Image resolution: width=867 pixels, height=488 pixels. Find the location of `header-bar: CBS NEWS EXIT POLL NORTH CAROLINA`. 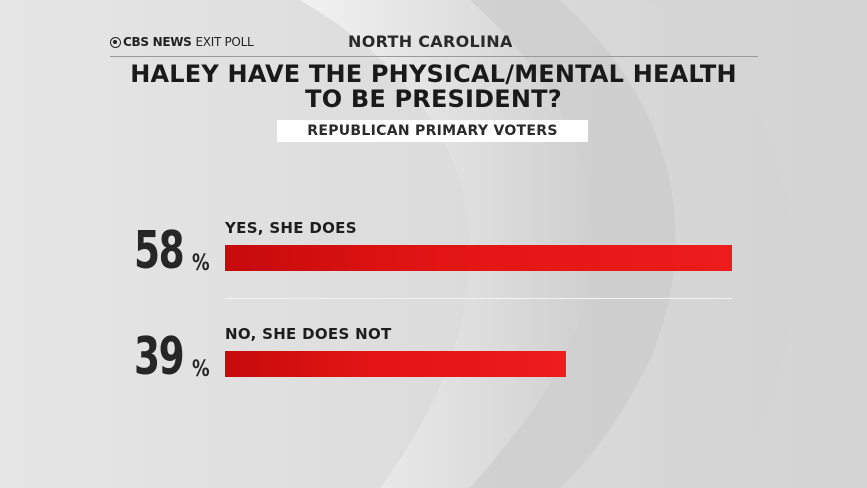

header-bar: CBS NEWS EXIT POLL NORTH CAROLINA is located at coordinates (434, 43).